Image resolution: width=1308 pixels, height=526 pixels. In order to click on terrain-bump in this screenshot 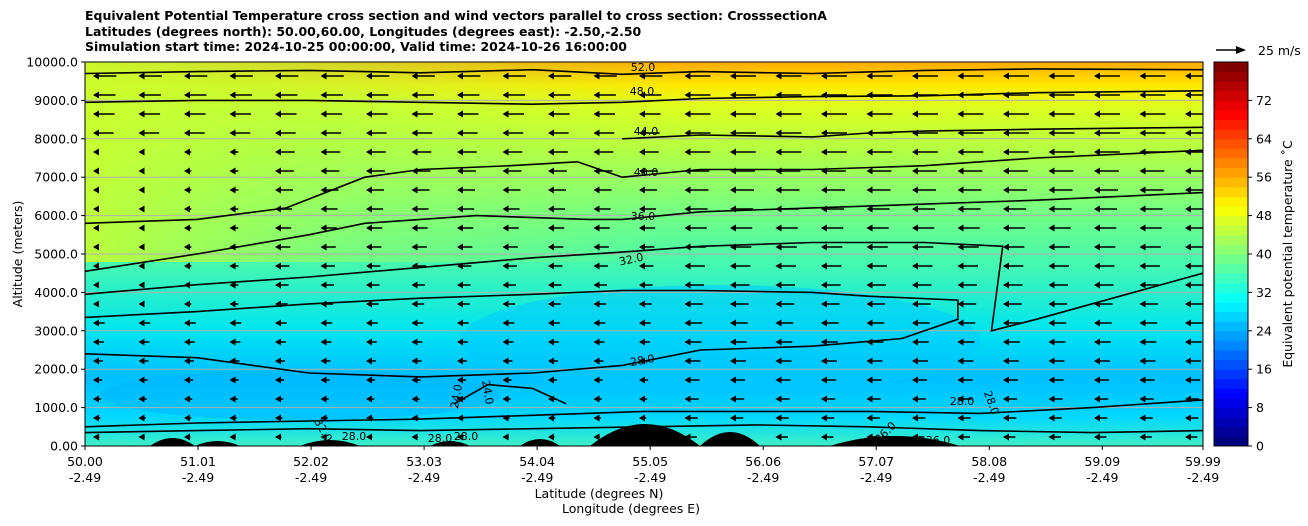, I will do `click(330, 443)`.